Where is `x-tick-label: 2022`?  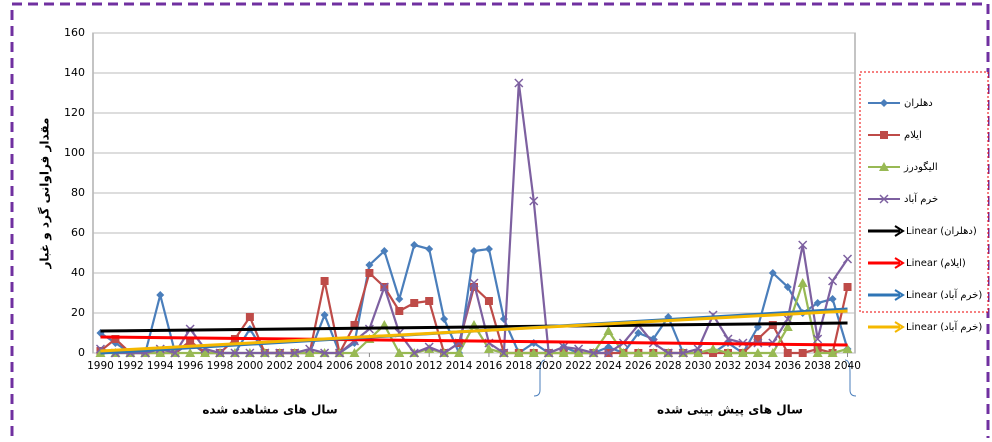 x-tick-label: 2022 is located at coordinates (578, 366).